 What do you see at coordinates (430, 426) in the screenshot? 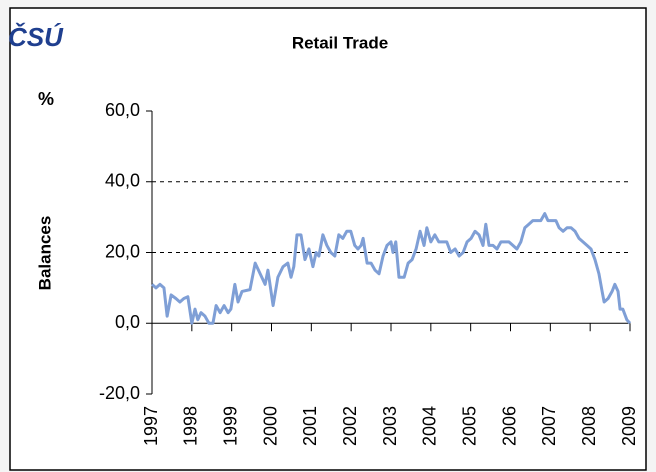
I see `x-tick-label: 2004` at bounding box center [430, 426].